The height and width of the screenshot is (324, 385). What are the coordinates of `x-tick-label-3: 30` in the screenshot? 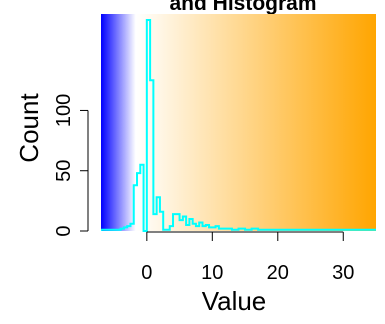 It's located at (343, 273).